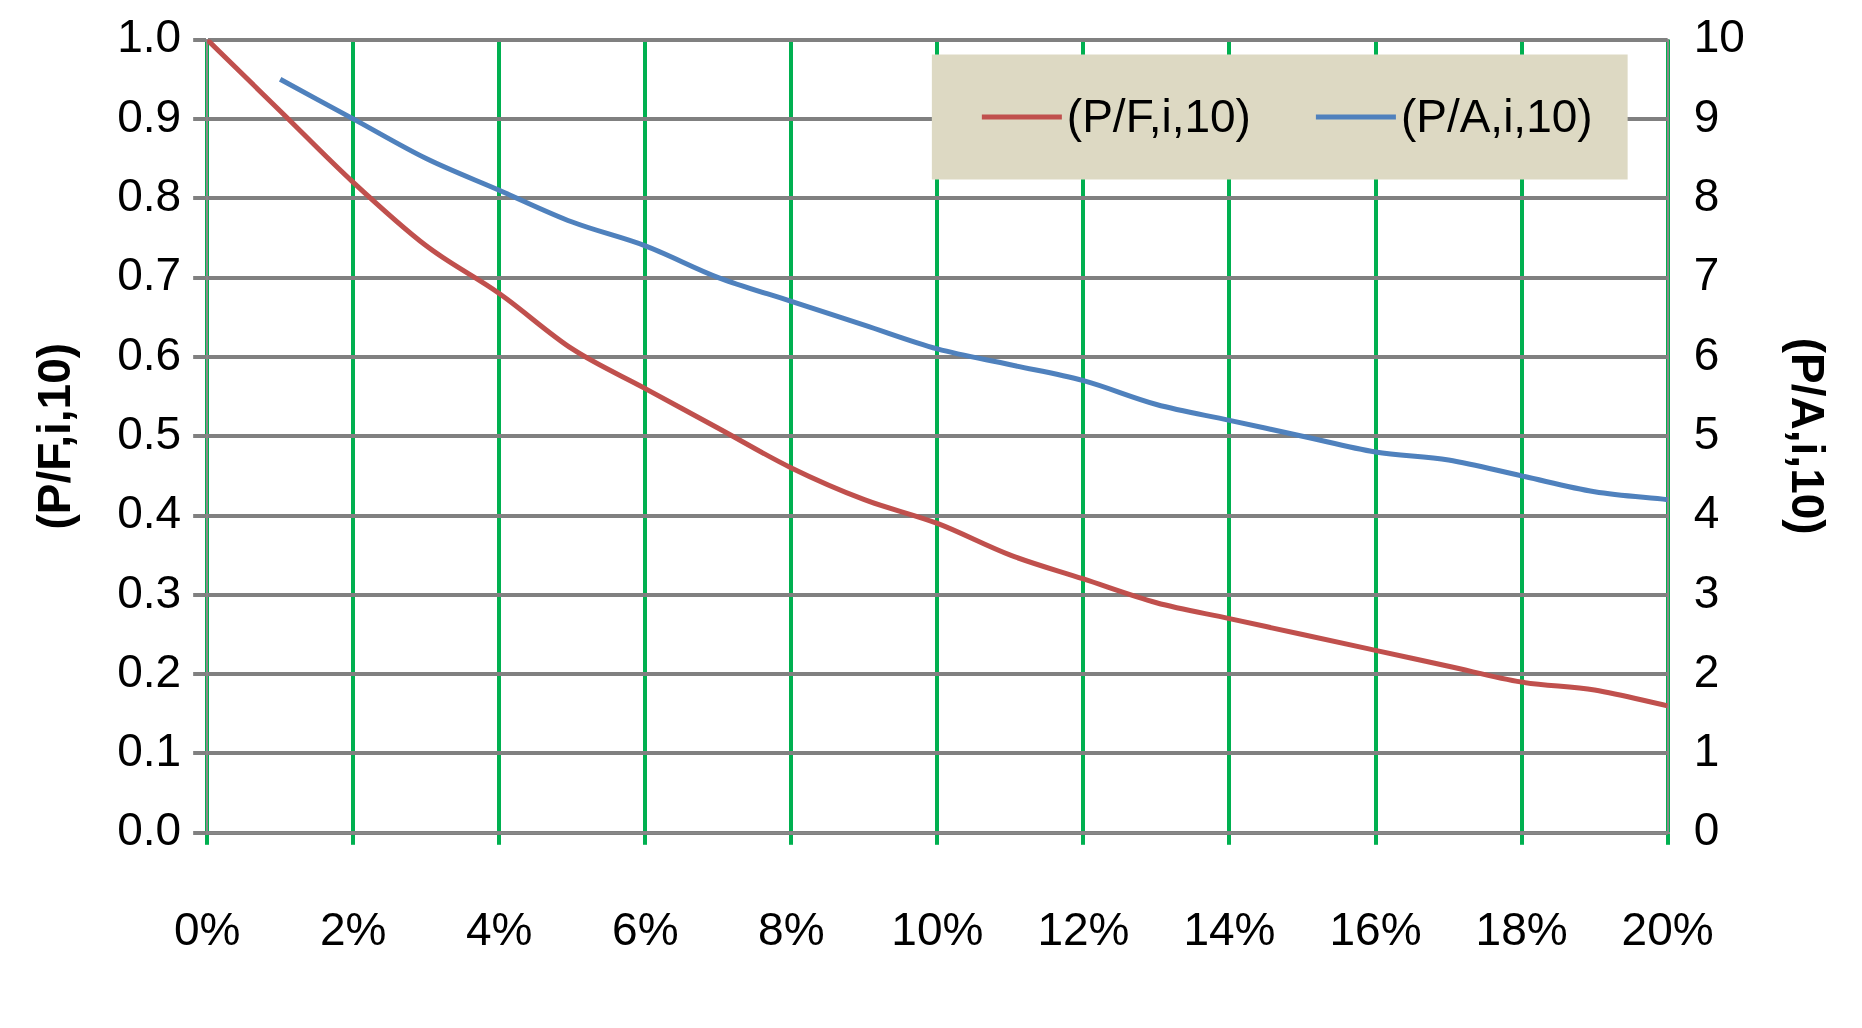 The width and height of the screenshot is (1862, 1028). What do you see at coordinates (207, 929) in the screenshot?
I see `x-tick-label: 0%` at bounding box center [207, 929].